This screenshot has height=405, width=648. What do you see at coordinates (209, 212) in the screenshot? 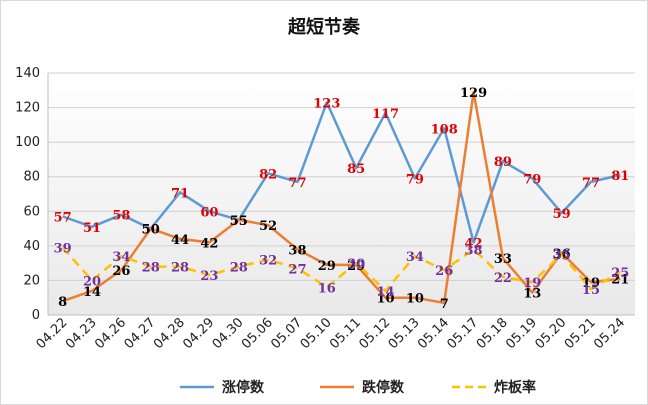
I see `data-label-series-1: 60` at bounding box center [209, 212].